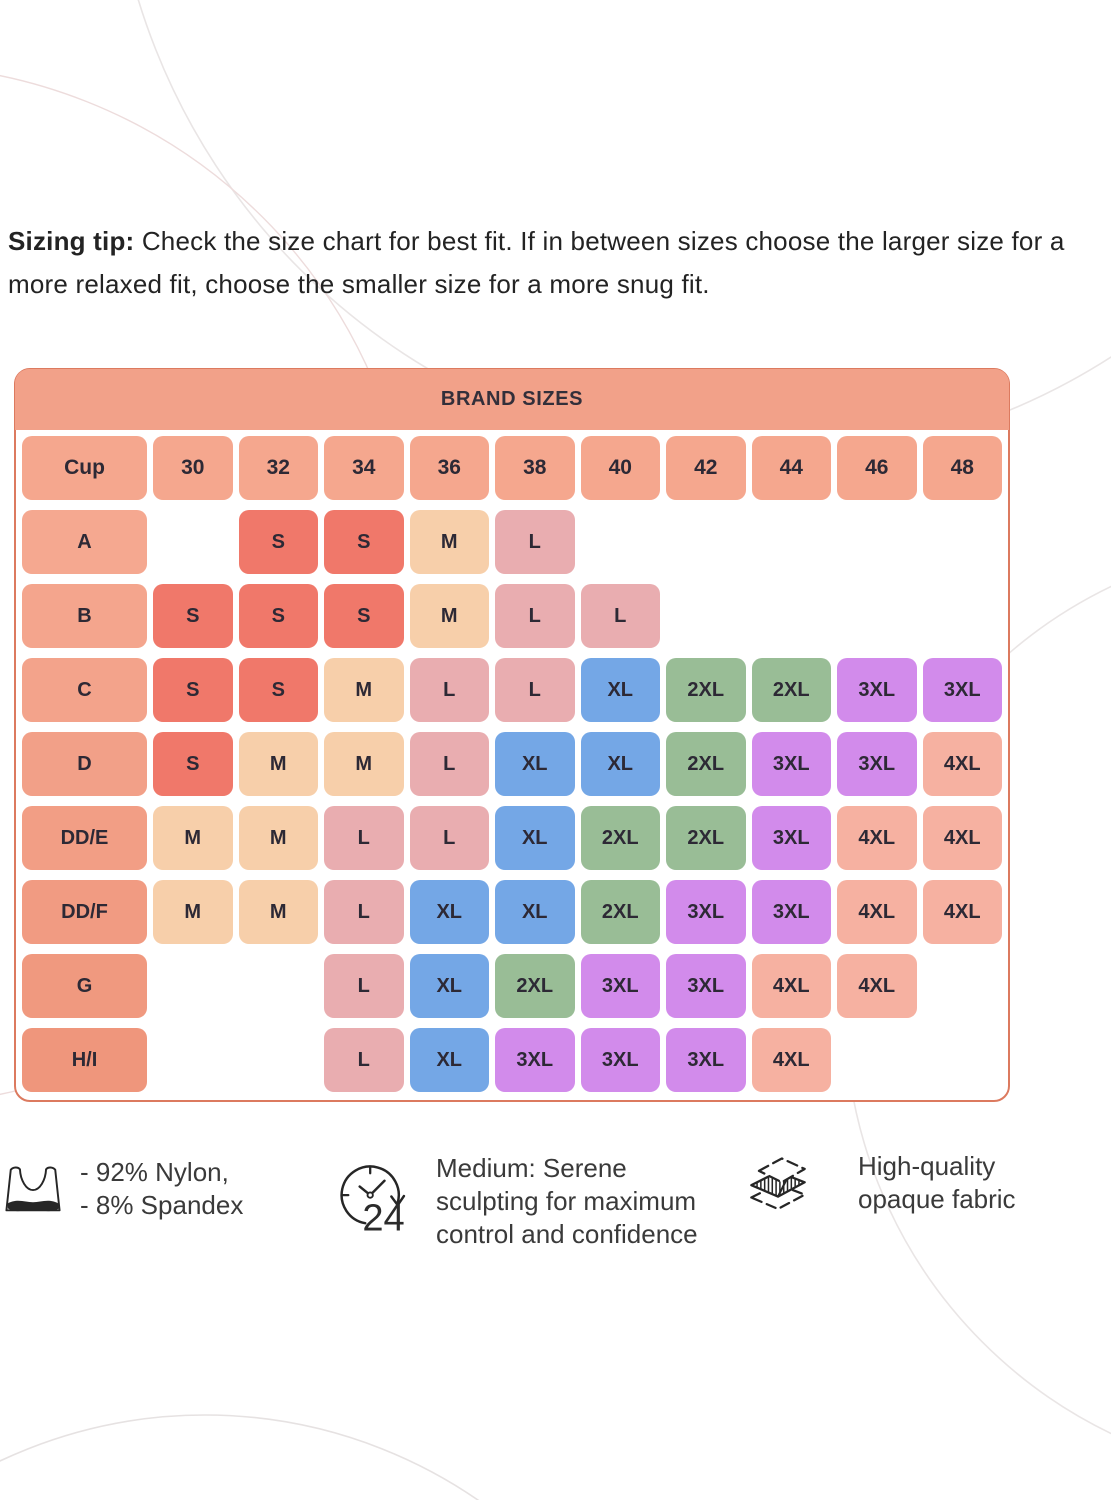  I want to click on feature-text-line: sculpting for maximum, so click(566, 1201).